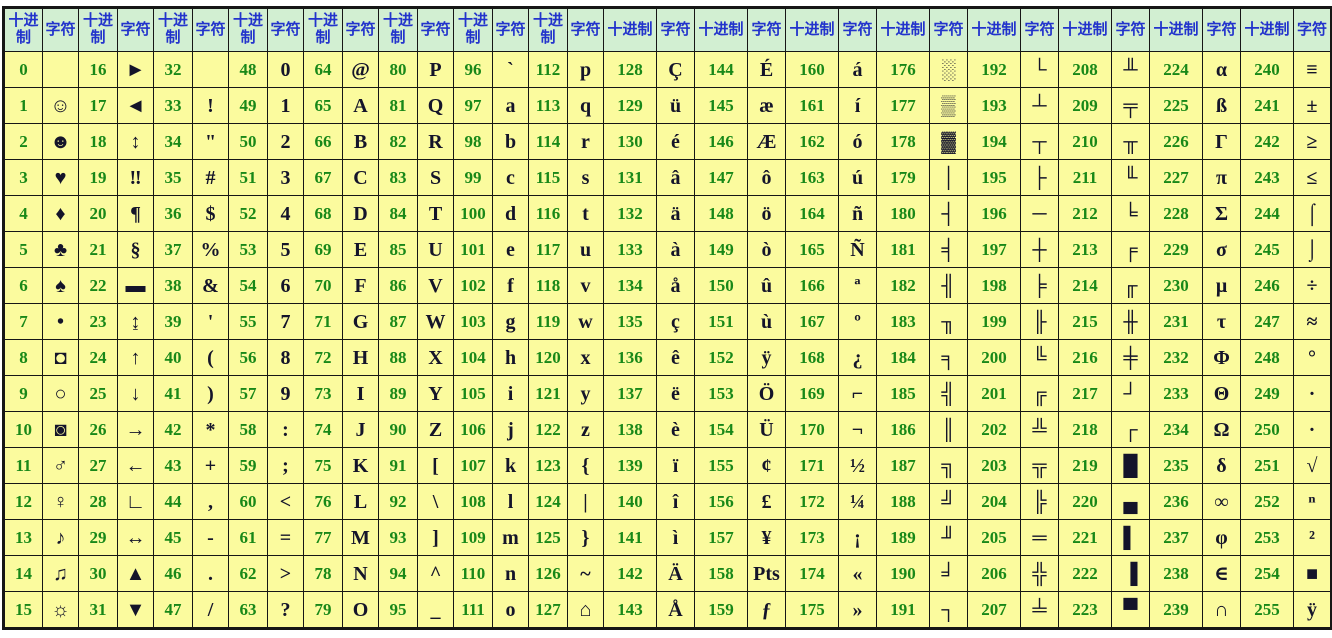 This screenshot has height=638, width=1332. I want to click on decimal-value: 165, so click(812, 249).